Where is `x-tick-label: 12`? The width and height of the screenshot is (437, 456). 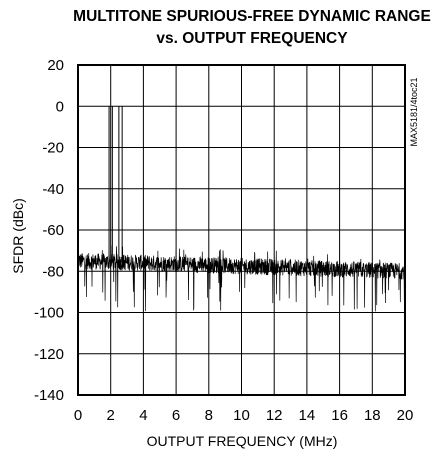 x-tick-label: 12 is located at coordinates (274, 415).